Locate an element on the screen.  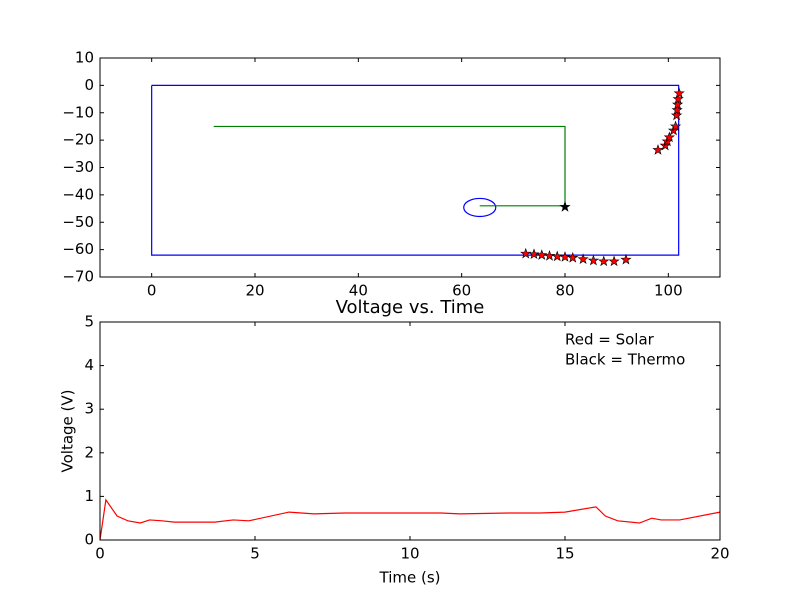
y-tick-label: 3 is located at coordinates (89, 409).